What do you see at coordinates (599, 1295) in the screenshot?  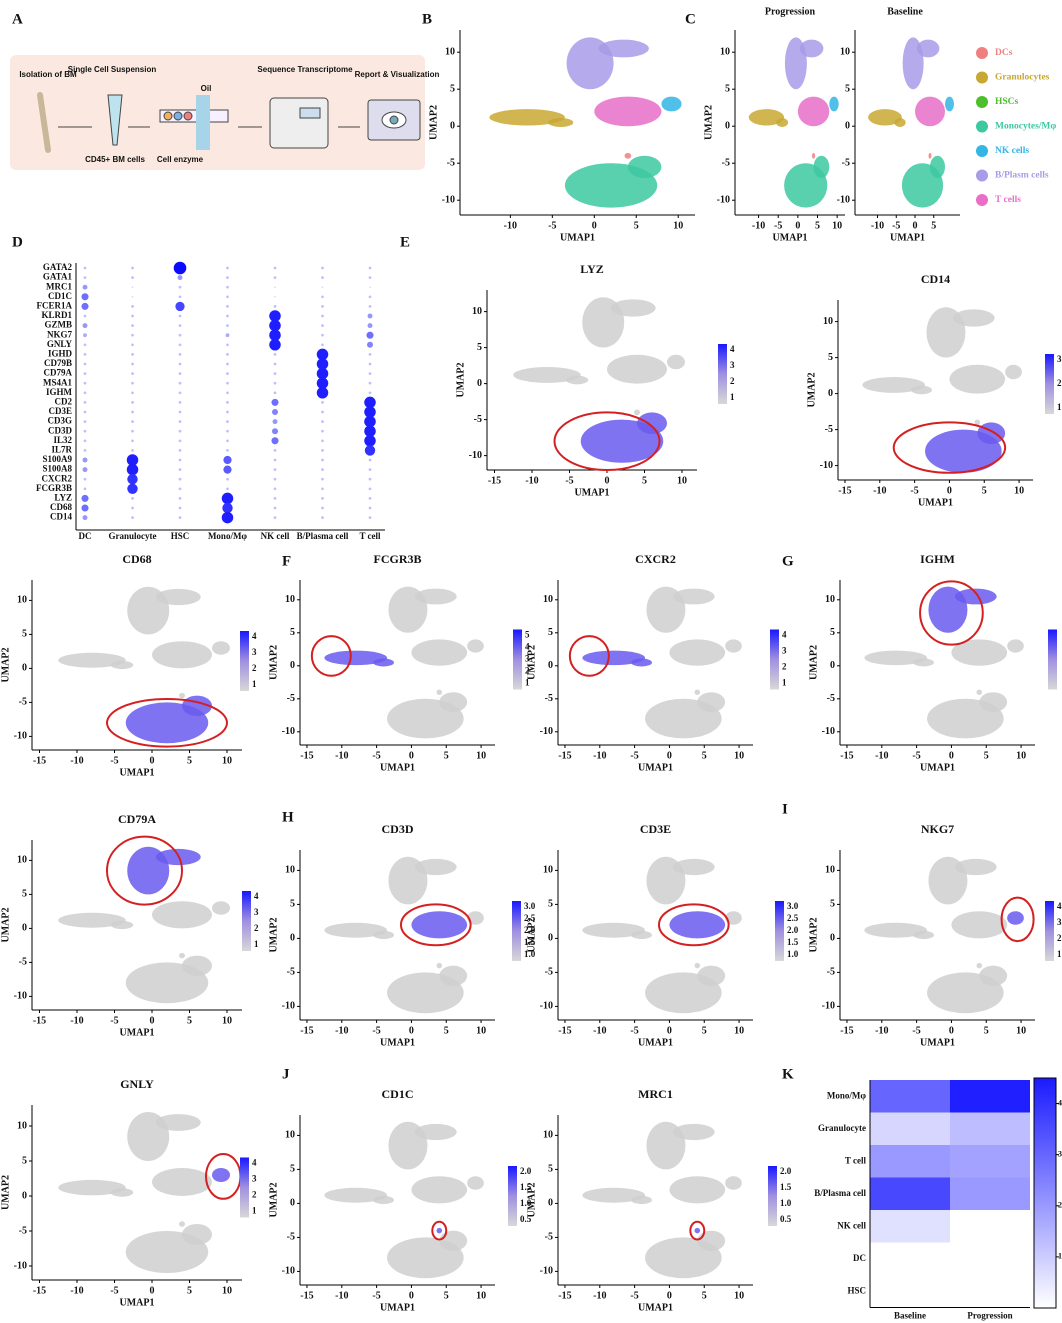 I see `x-tick-label: -10` at bounding box center [599, 1295].